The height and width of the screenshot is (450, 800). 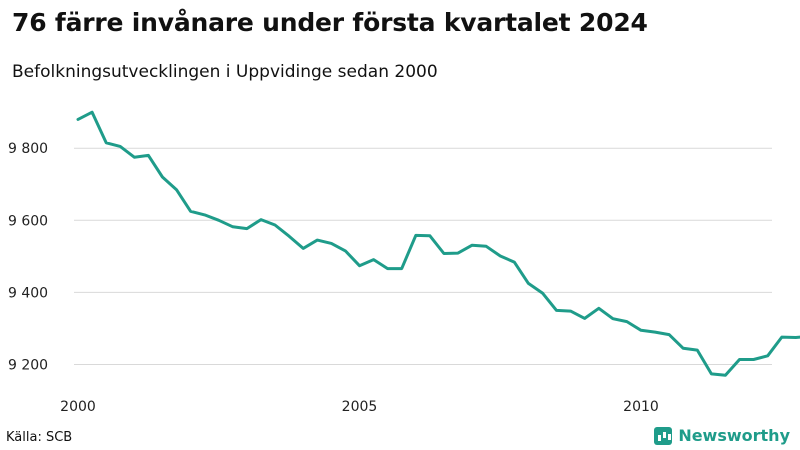 What do you see at coordinates (734, 435) in the screenshot?
I see `logo-text: Newsworthy` at bounding box center [734, 435].